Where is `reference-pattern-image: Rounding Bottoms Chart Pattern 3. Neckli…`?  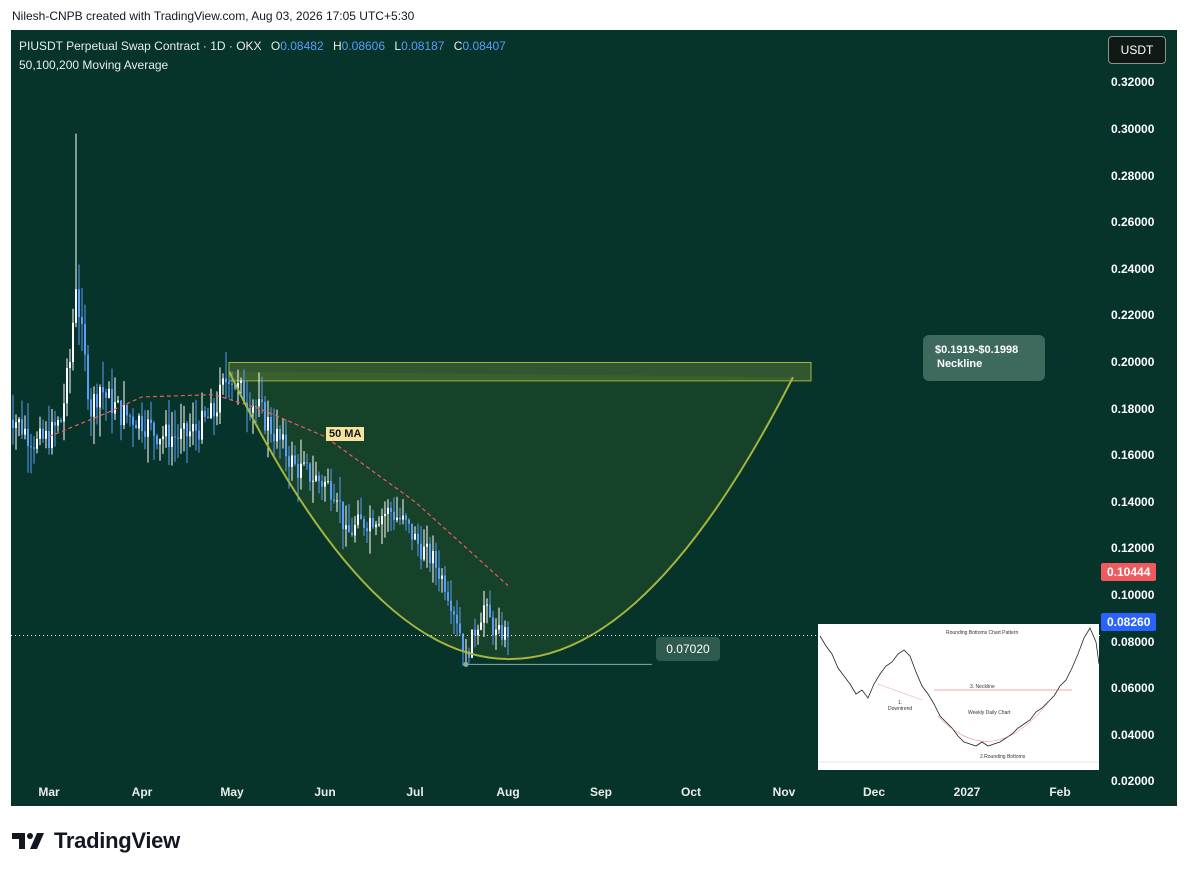 reference-pattern-image: Rounding Bottoms Chart Pattern 3. Neckli… is located at coordinates (958, 697).